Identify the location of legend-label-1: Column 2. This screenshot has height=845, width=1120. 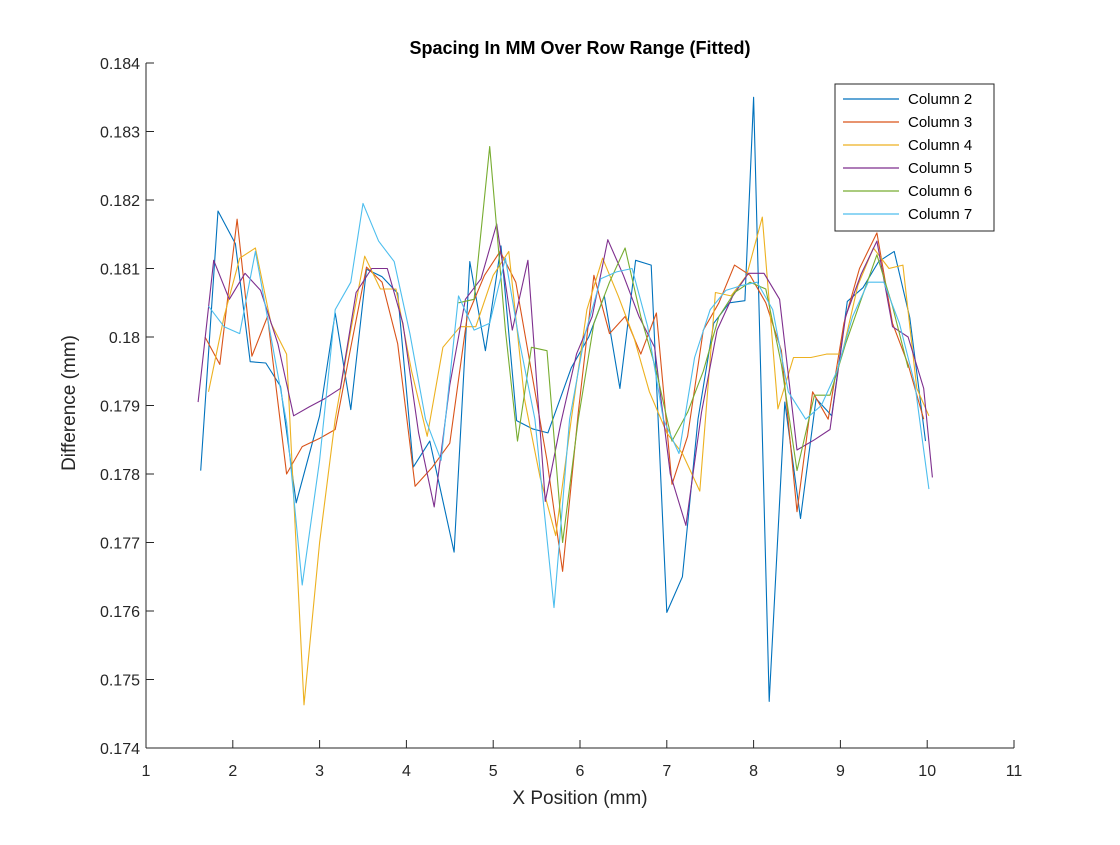
(940, 99).